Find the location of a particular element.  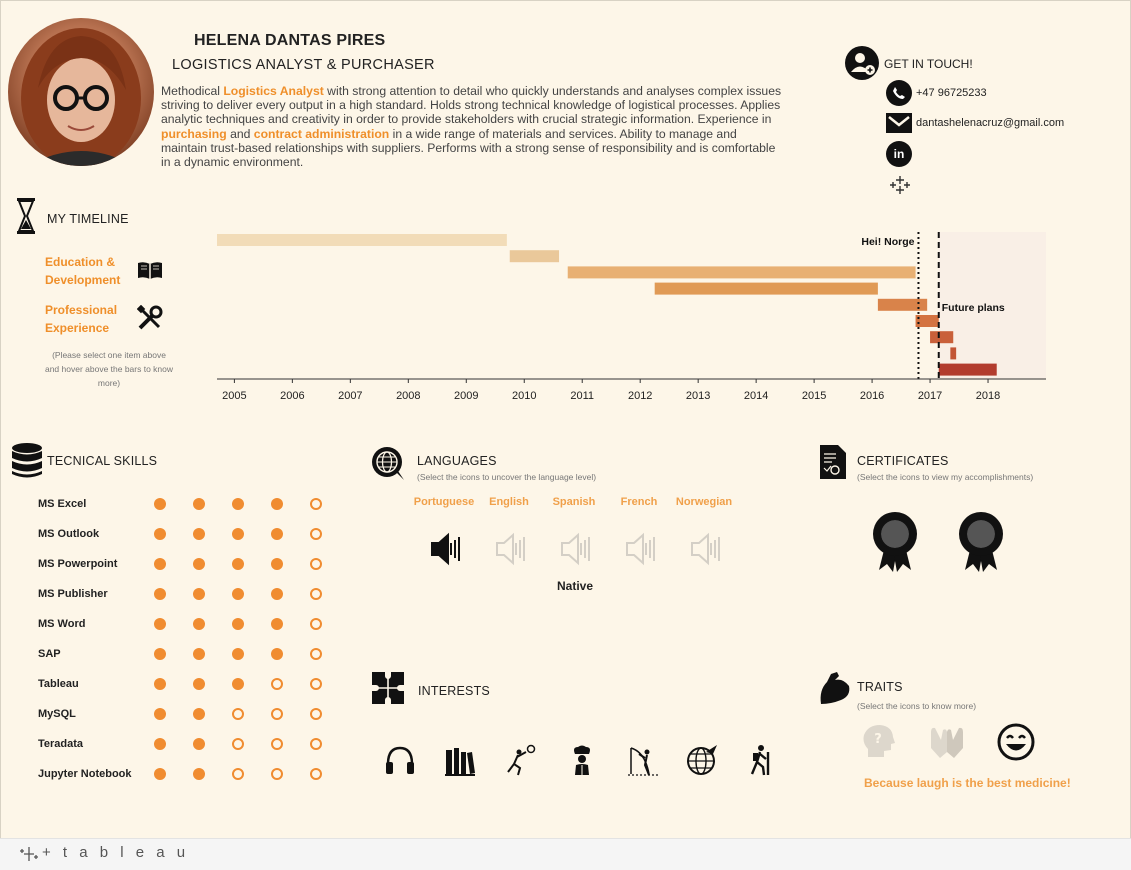

hiking-icon is located at coordinates (762, 762).